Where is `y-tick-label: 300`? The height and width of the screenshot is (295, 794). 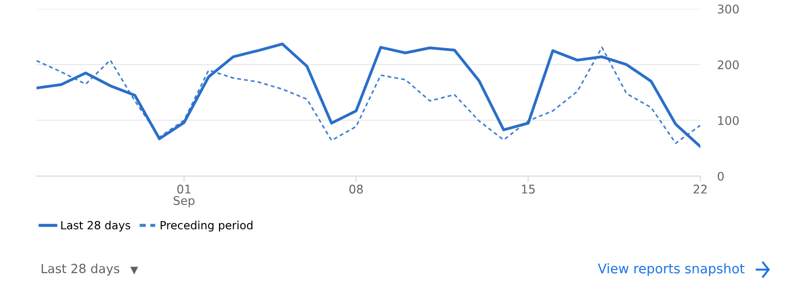 y-tick-label: 300 is located at coordinates (728, 9).